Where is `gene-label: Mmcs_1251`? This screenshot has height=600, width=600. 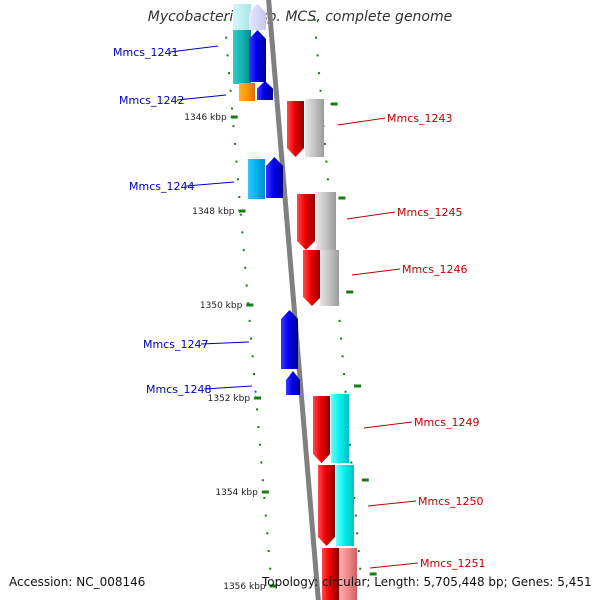 gene-label: Mmcs_1251 is located at coordinates (452, 563).